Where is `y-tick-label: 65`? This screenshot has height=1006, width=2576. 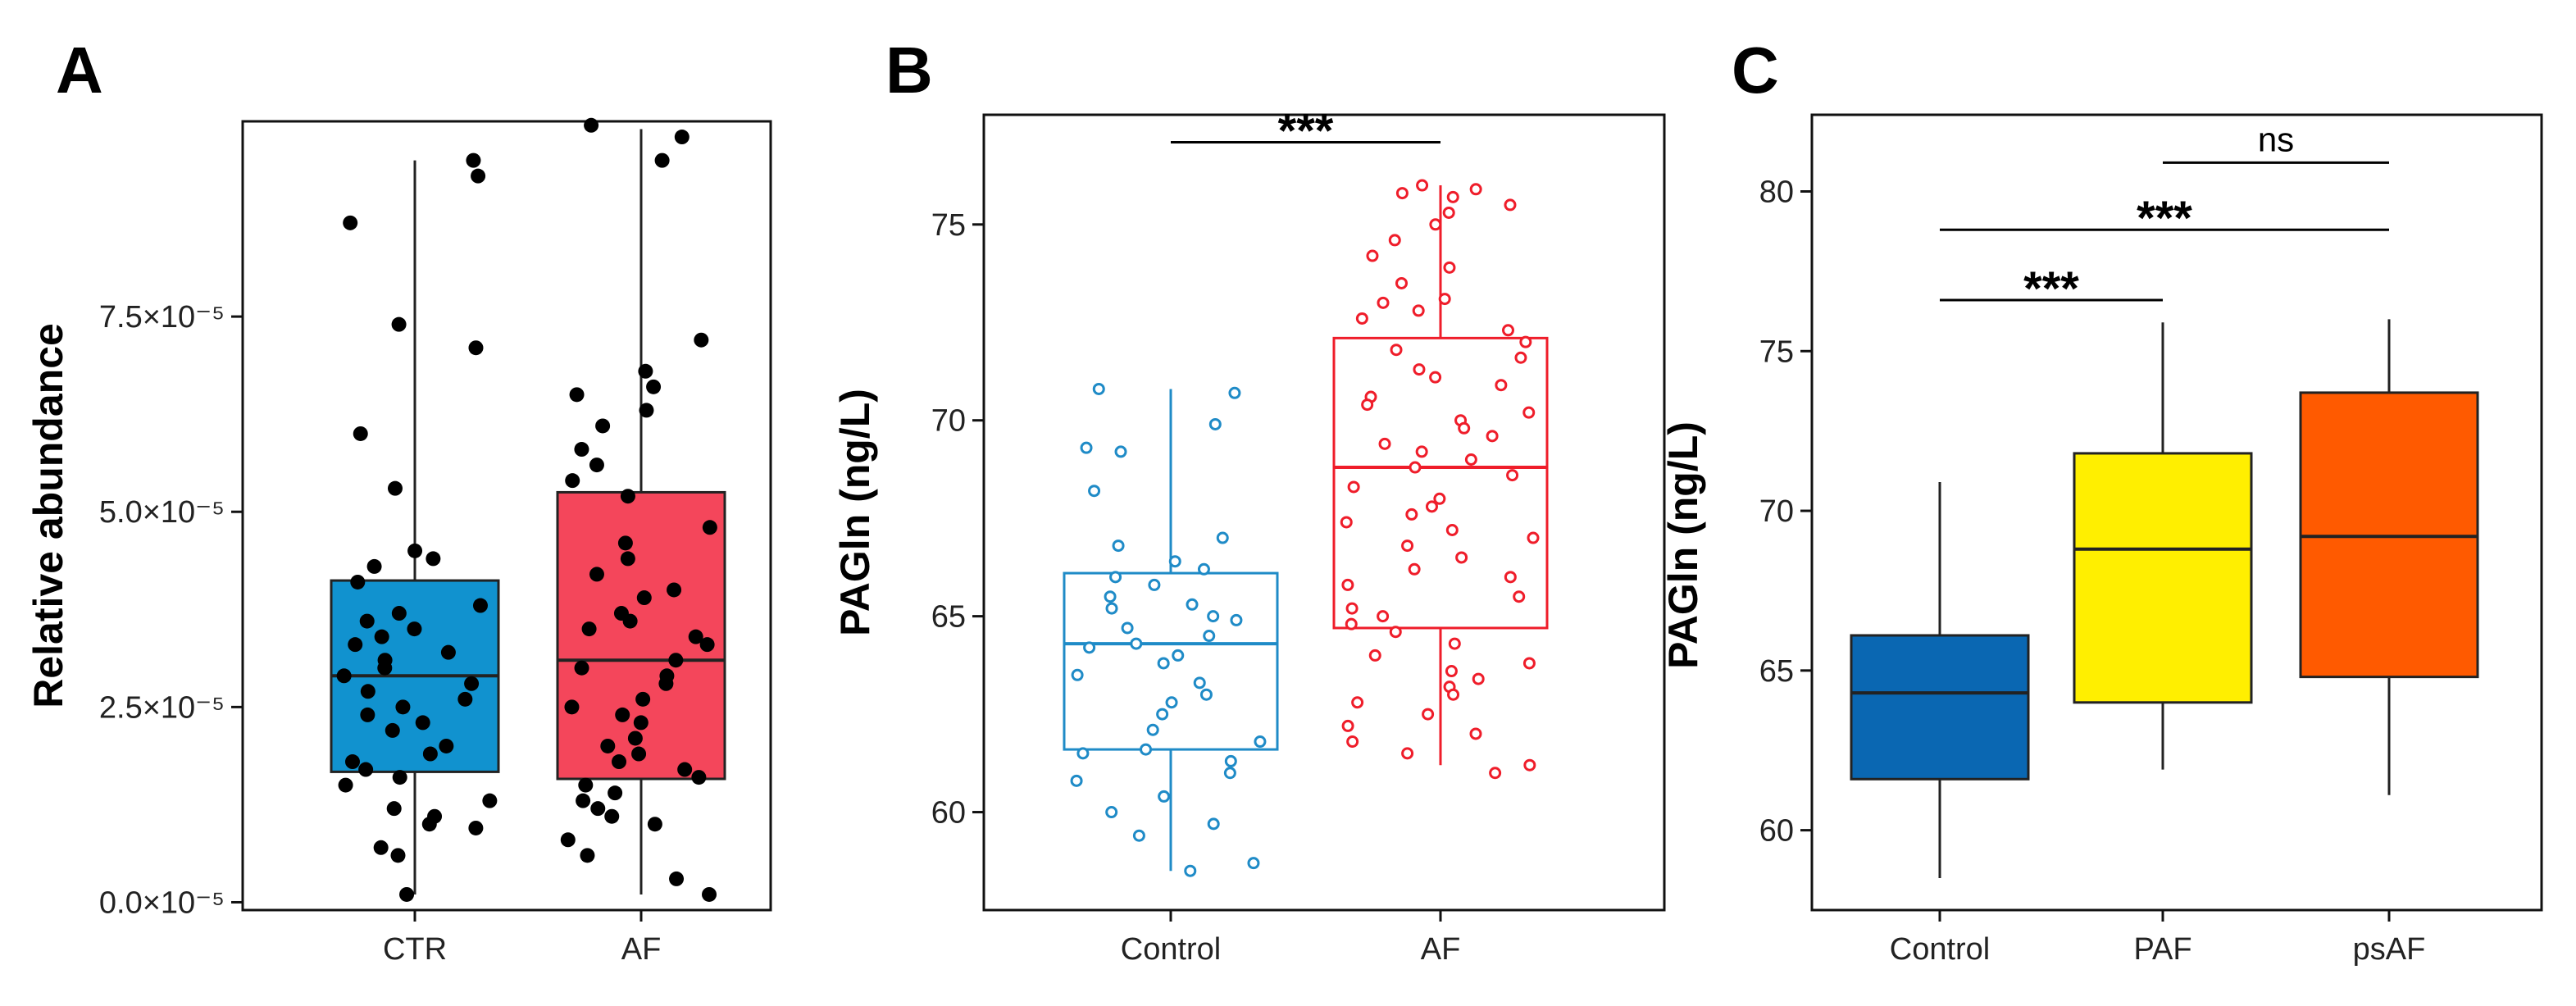 y-tick-label: 65 is located at coordinates (948, 617).